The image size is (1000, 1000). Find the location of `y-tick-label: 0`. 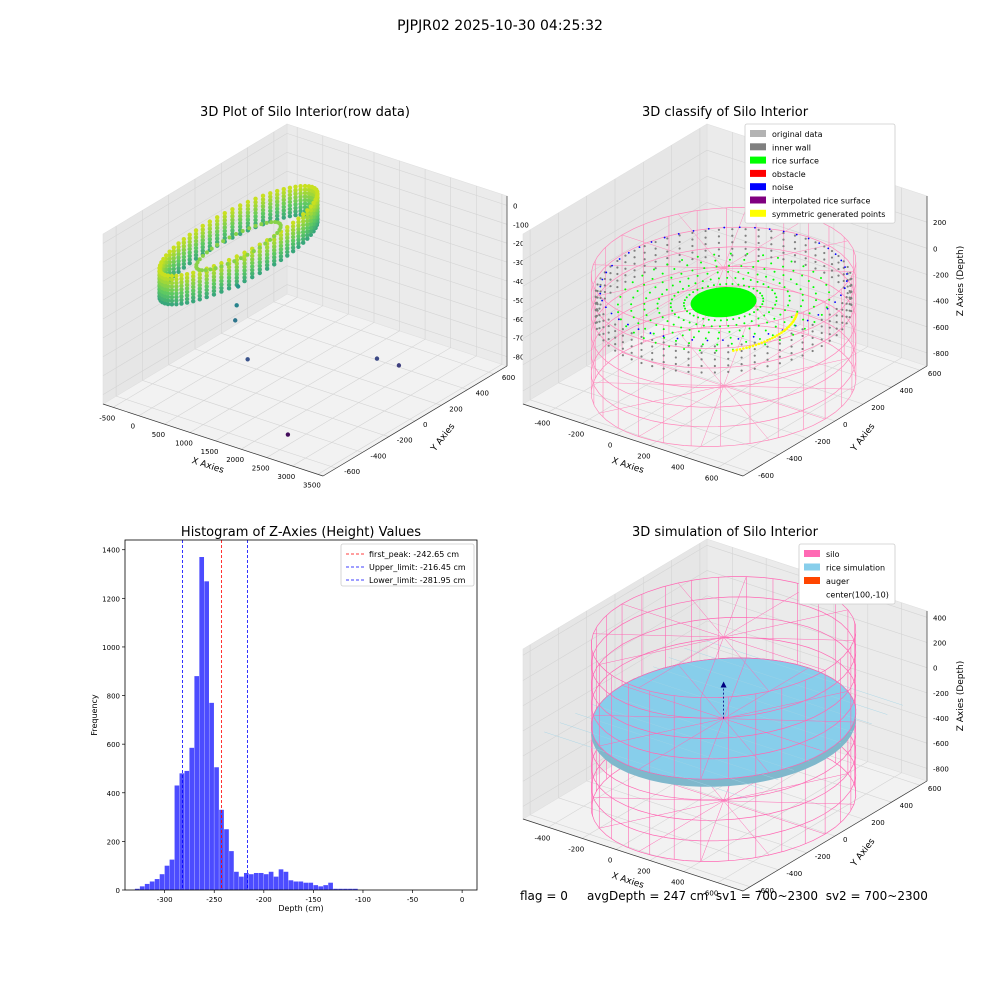

y-tick-label: 0 is located at coordinates (118, 891).